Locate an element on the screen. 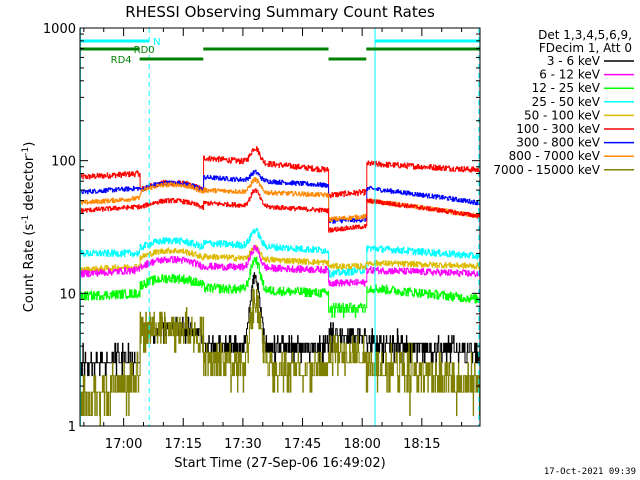 The width and height of the screenshot is (640, 480). legend-entry-label: 7000 - 15000 keV is located at coordinates (546, 170).